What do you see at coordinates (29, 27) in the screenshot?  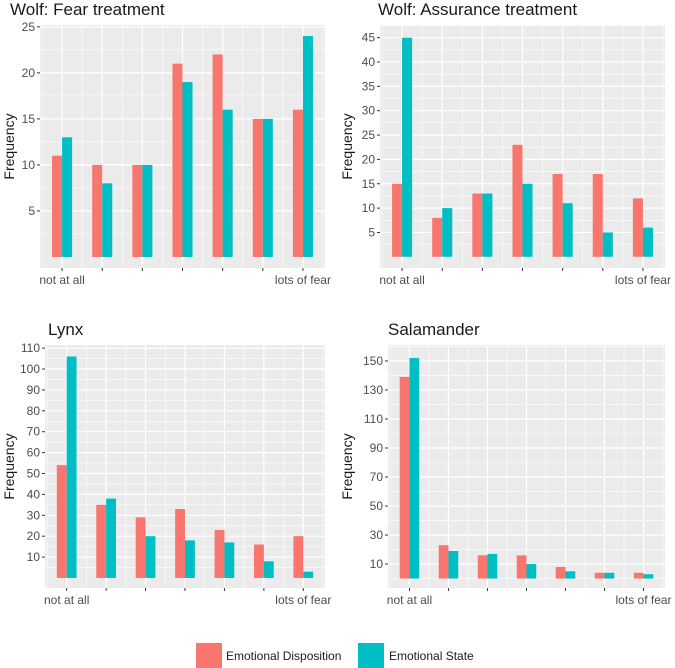 I see `y-tick-label: 25` at bounding box center [29, 27].